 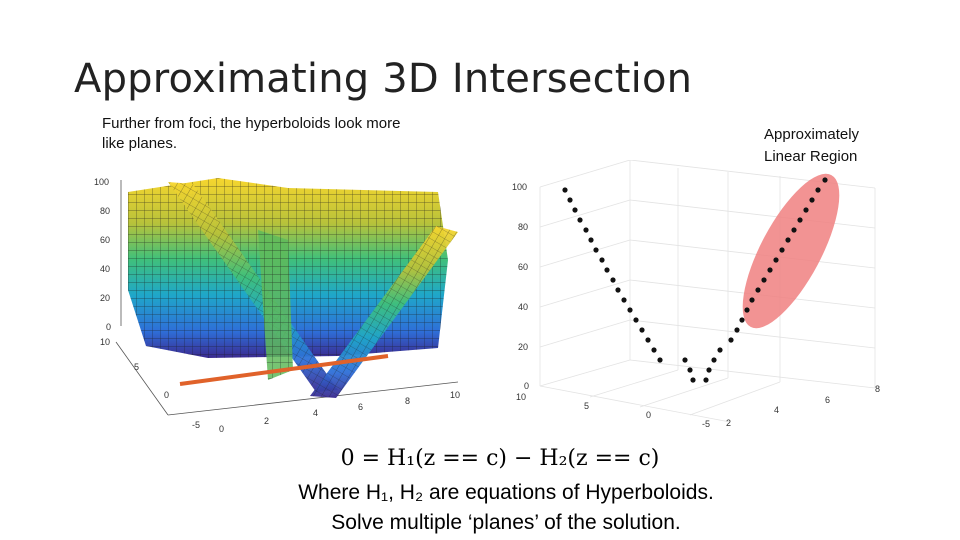 I want to click on slide-title: Approximating 3D Intersection, so click(x=383, y=79).